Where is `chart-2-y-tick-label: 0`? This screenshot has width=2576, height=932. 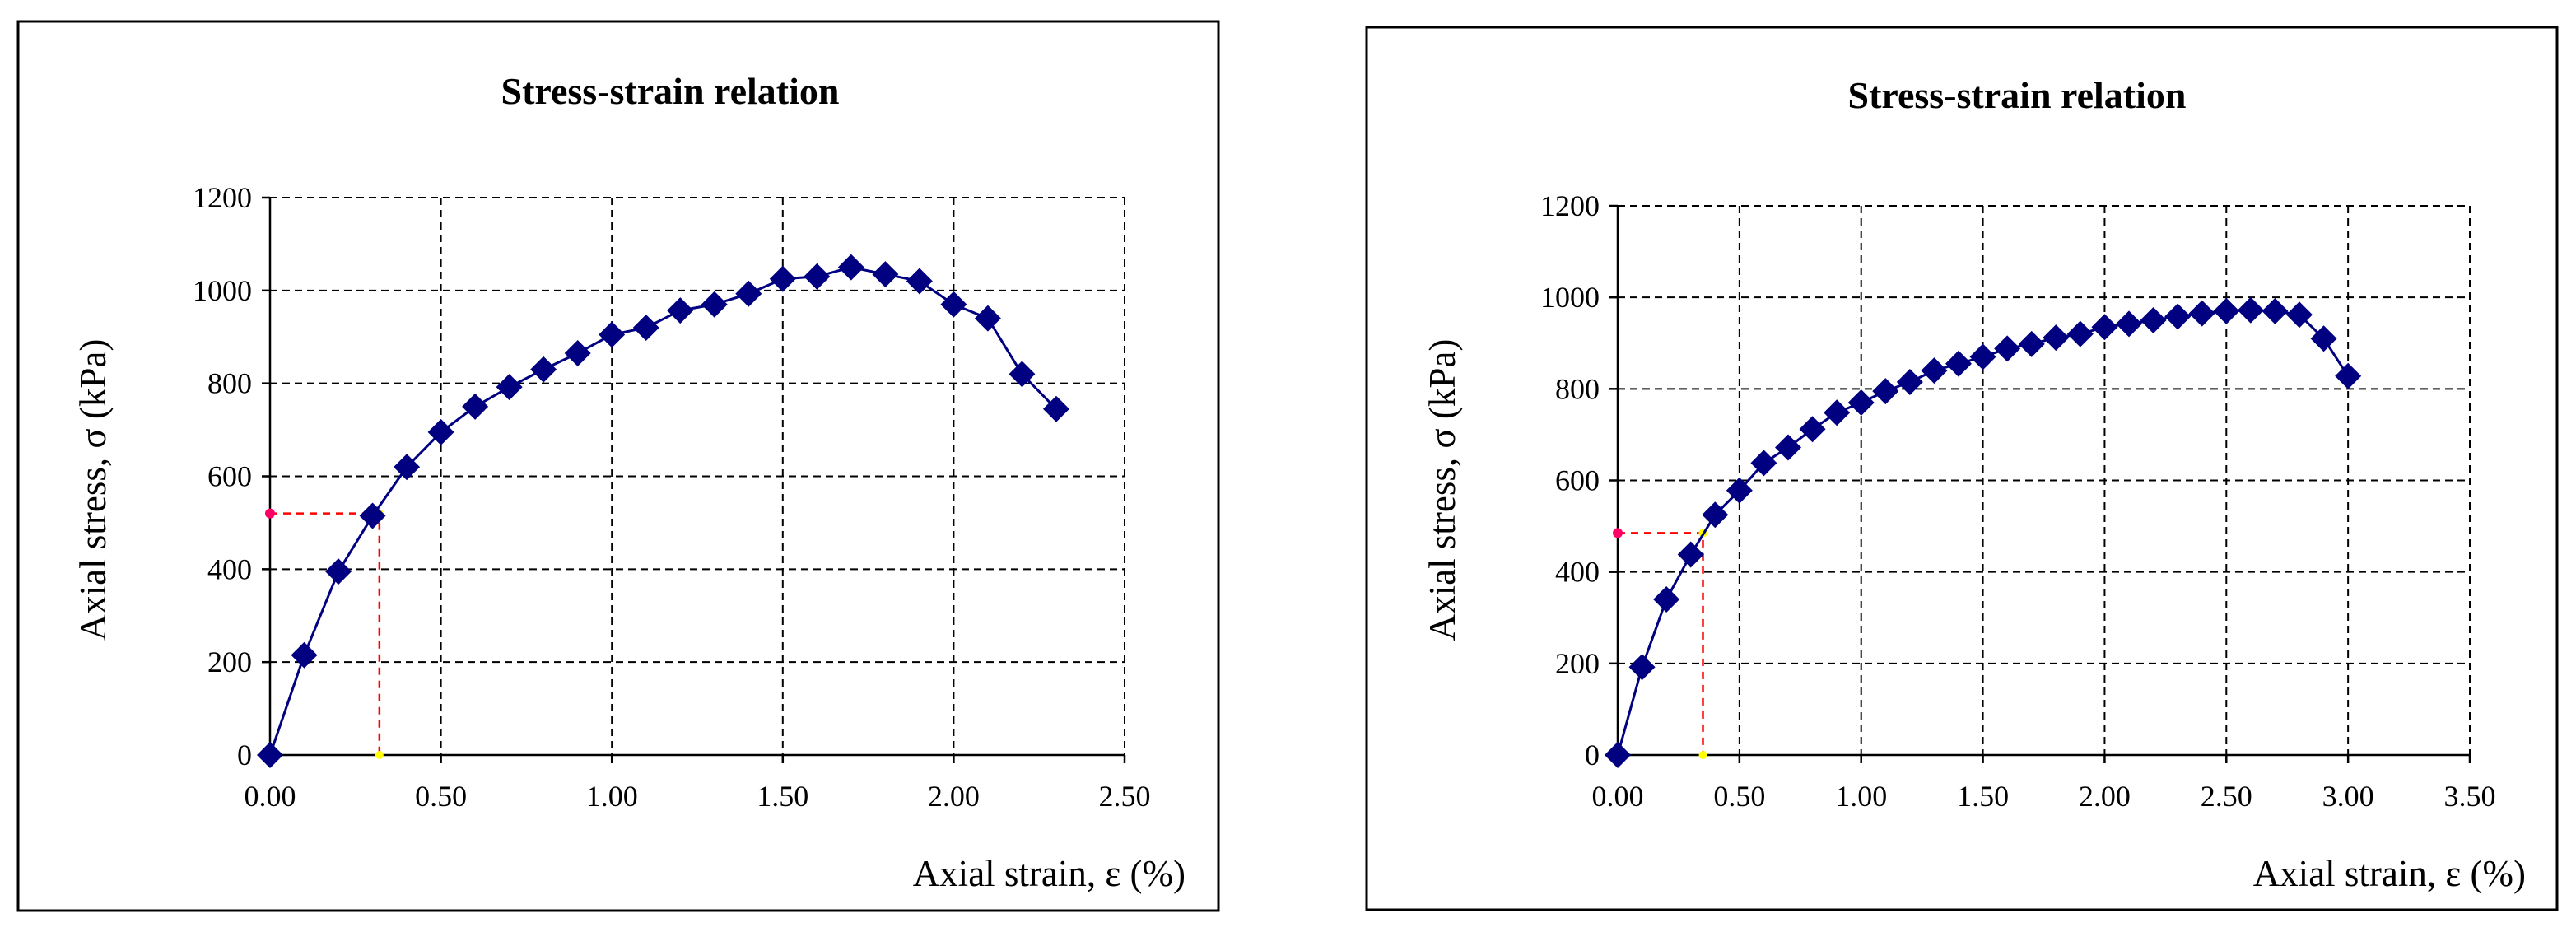 chart-2-y-tick-label: 0 is located at coordinates (1592, 755).